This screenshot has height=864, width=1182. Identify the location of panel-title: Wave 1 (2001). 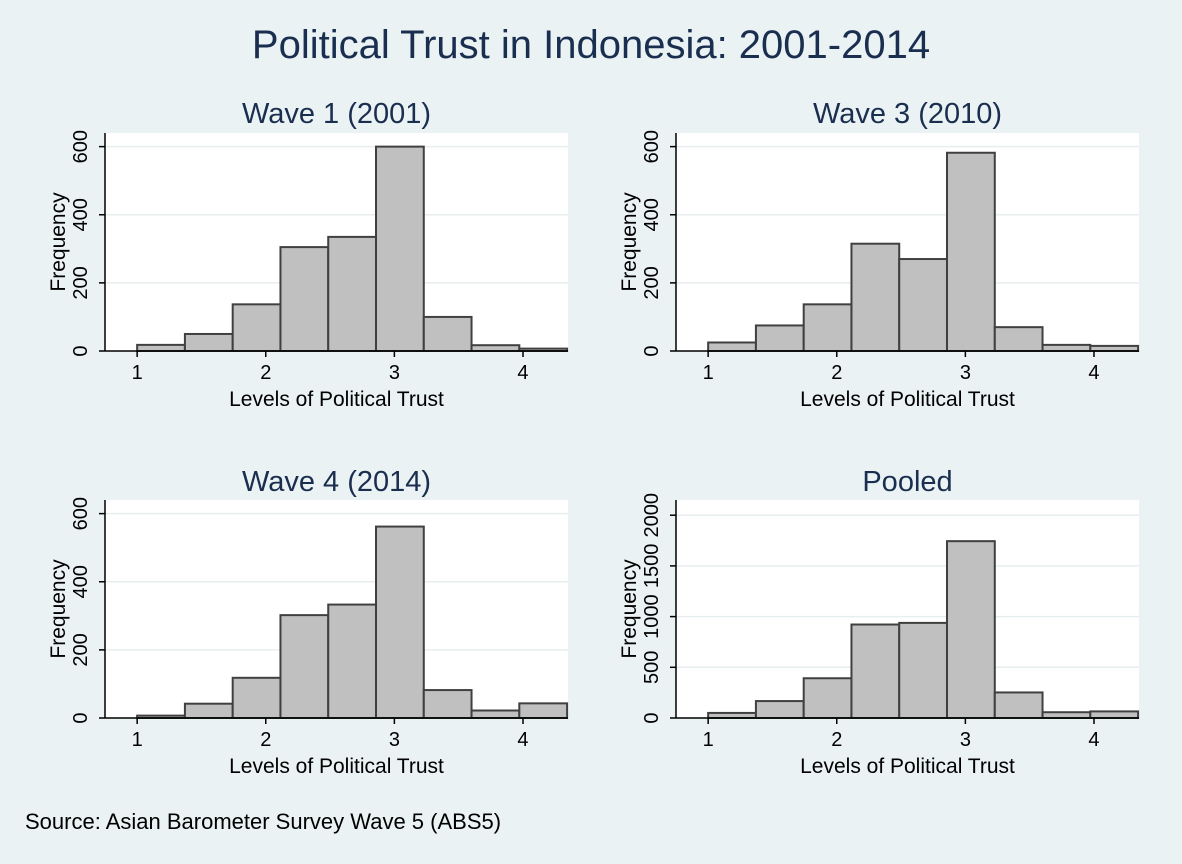
(336, 114).